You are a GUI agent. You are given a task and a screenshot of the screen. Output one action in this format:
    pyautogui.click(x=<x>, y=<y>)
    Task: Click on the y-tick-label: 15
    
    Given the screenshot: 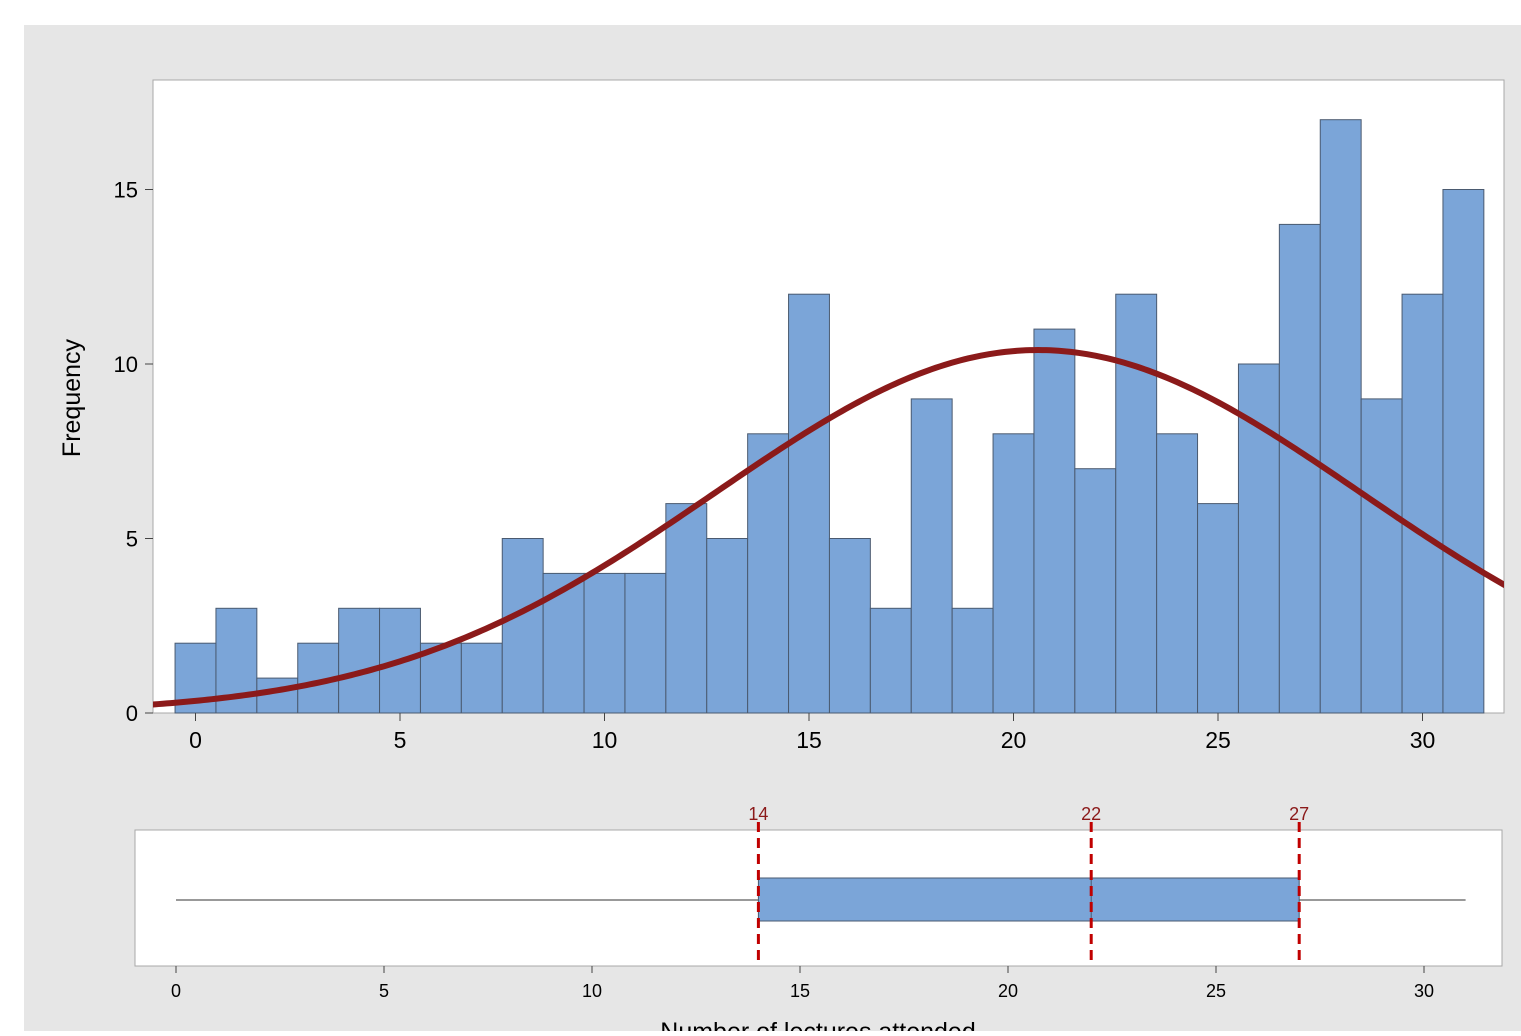 What is the action you would take?
    pyautogui.click(x=126, y=190)
    